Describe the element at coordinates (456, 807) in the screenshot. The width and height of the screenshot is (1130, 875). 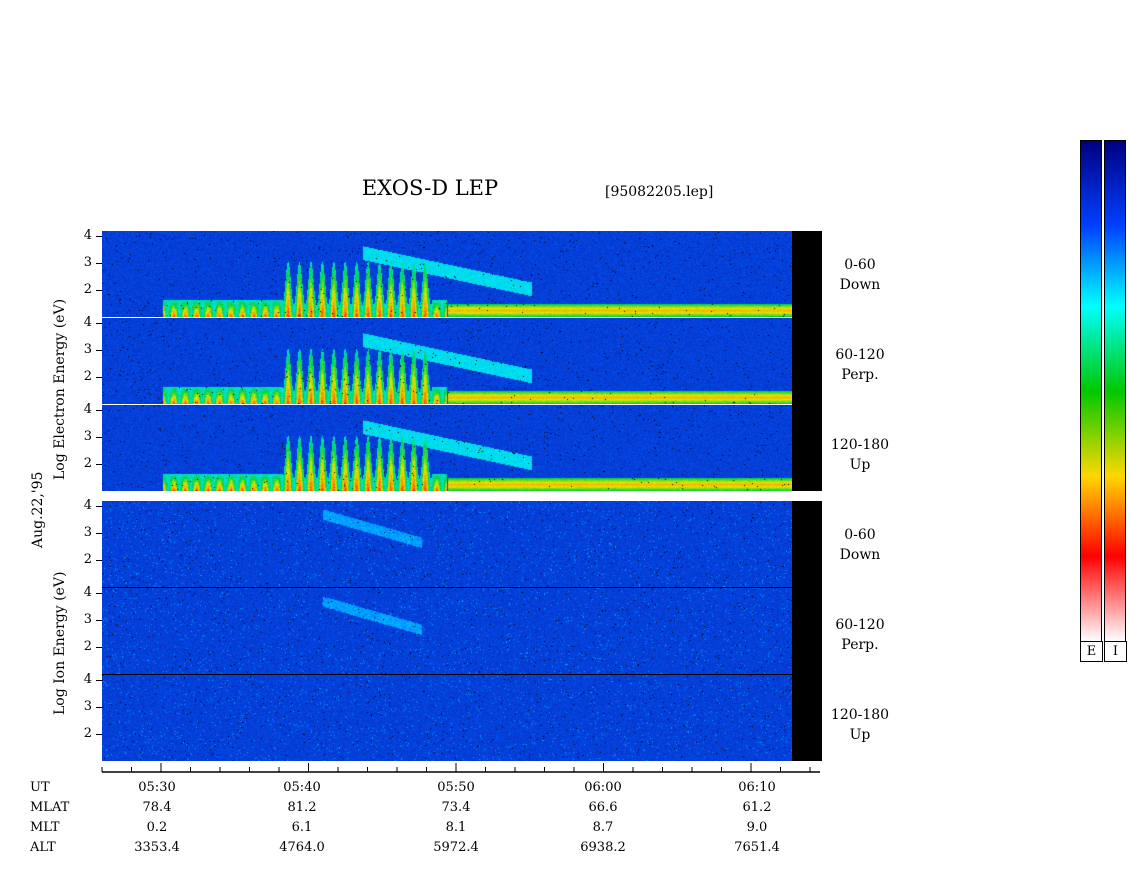
I see `cell-mlat: 73.4` at that location.